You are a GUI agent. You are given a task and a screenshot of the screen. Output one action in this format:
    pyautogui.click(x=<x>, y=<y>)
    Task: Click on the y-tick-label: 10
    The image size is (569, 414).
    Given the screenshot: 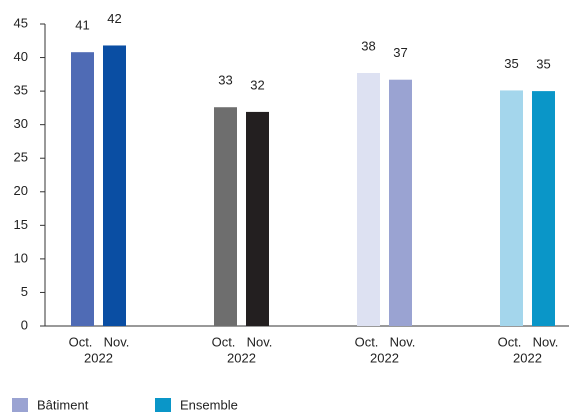 What is the action you would take?
    pyautogui.click(x=21, y=257)
    